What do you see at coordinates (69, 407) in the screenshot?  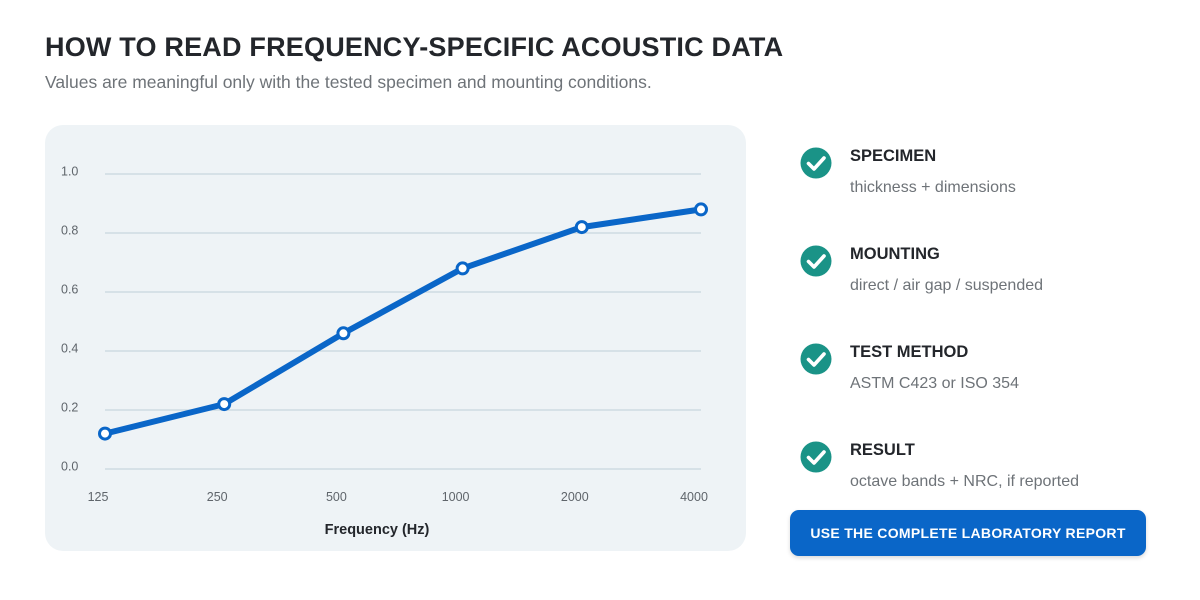 I see `y-tick-label: 0.2` at bounding box center [69, 407].